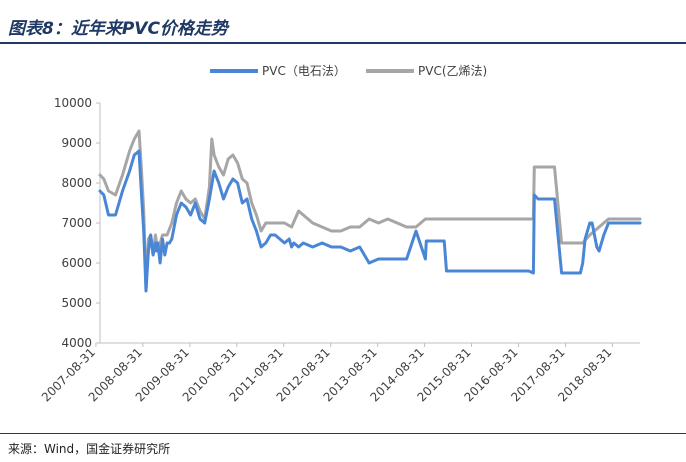 Image resolution: width=686 pixels, height=462 pixels. What do you see at coordinates (118, 29) in the screenshot?
I see `chart-title: 图表8：近年来PVC价格走势` at bounding box center [118, 29].